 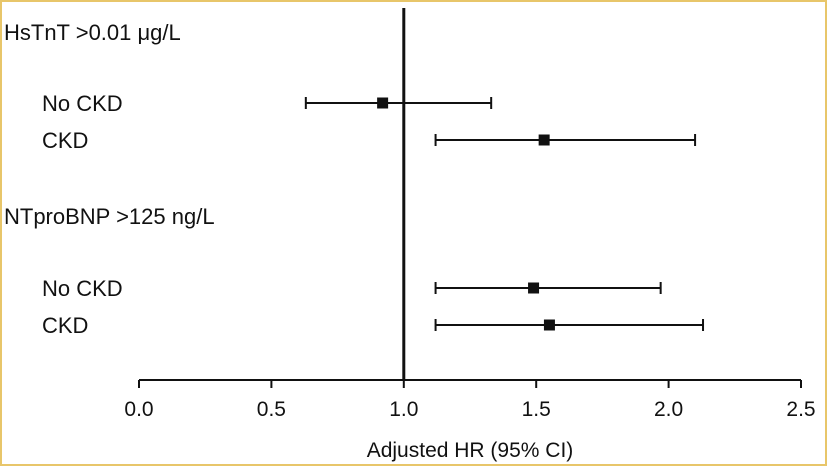 I want to click on x-tick-label: 2.5, so click(x=800, y=409).